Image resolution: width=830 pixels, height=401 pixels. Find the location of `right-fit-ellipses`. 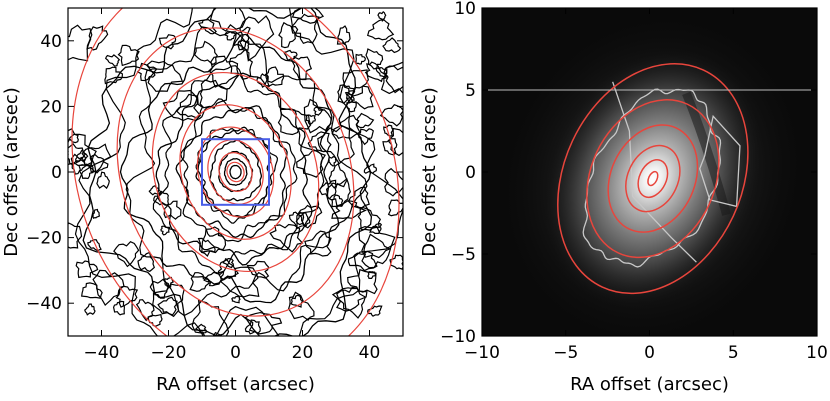

right-fit-ellipses is located at coordinates (653, 179).